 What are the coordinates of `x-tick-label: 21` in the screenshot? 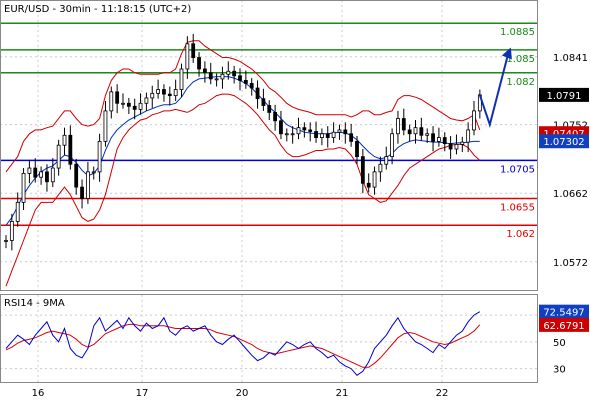 It's located at (342, 393).